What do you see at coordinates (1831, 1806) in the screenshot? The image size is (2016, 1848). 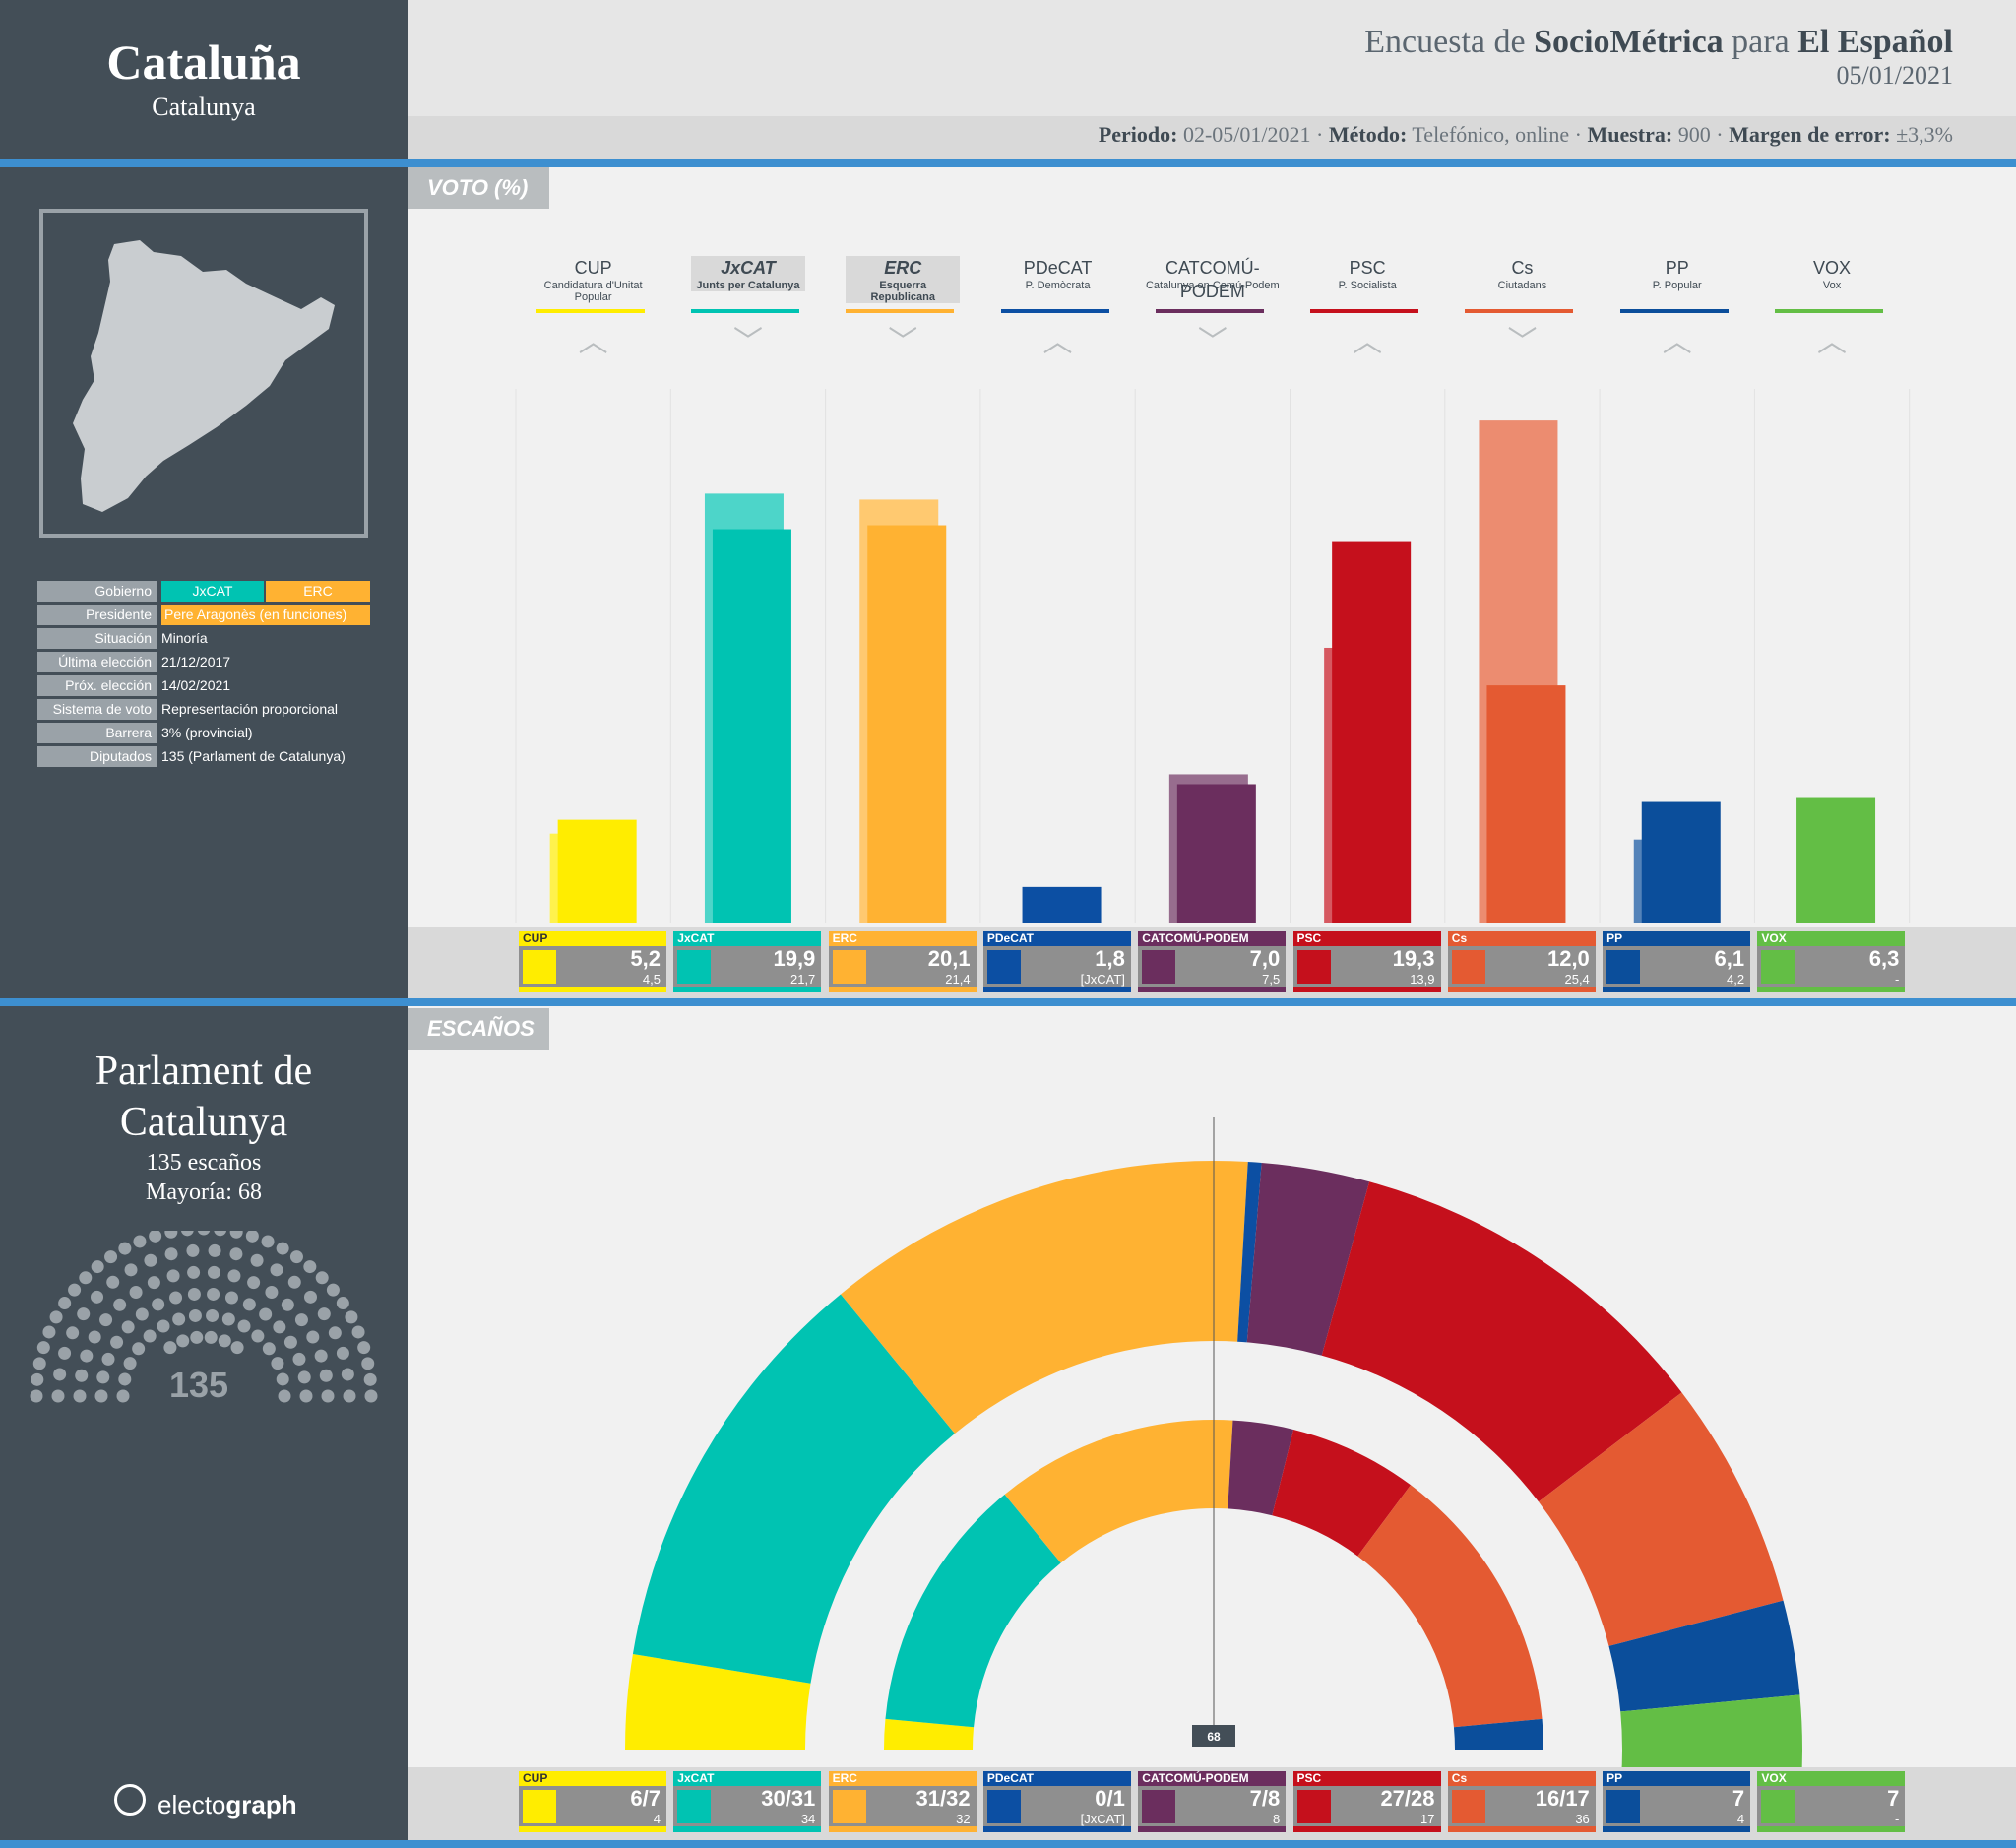 I see `card-body: 7-` at bounding box center [1831, 1806].